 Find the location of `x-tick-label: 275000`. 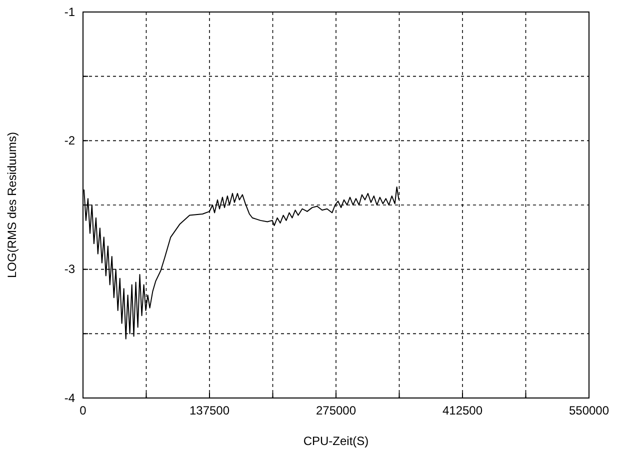

x-tick-label: 275000 is located at coordinates (336, 411).